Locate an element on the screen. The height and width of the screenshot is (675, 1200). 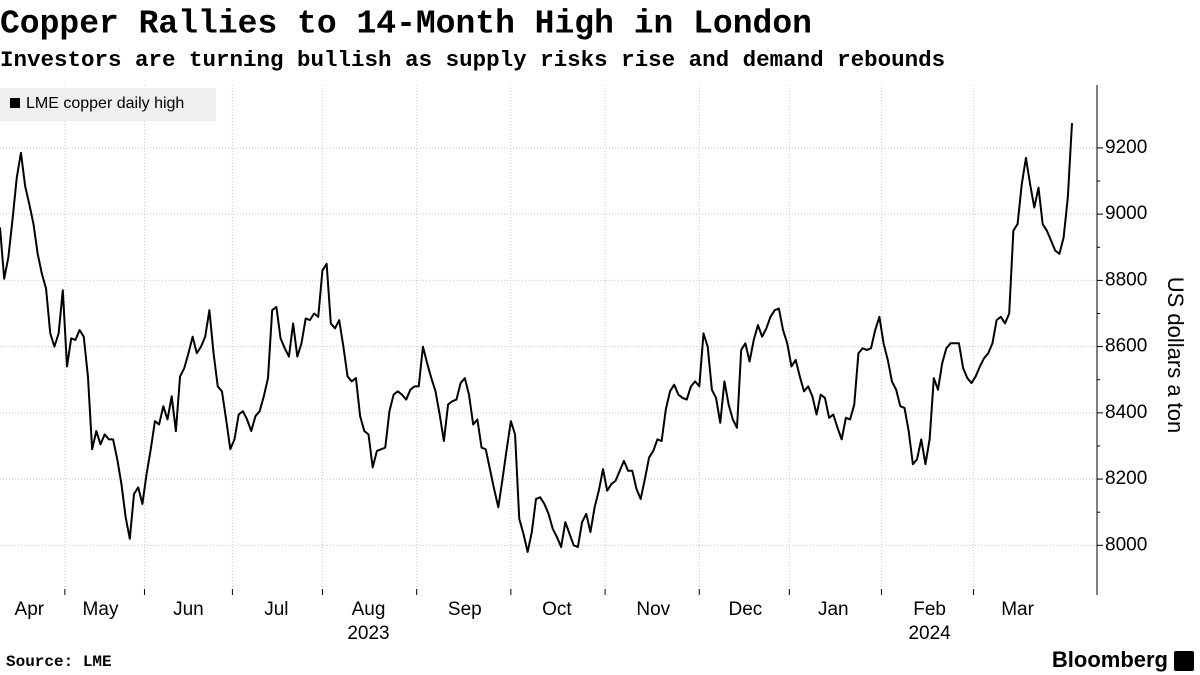
y-axis-title: US dollars a ton is located at coordinates (1175, 355).